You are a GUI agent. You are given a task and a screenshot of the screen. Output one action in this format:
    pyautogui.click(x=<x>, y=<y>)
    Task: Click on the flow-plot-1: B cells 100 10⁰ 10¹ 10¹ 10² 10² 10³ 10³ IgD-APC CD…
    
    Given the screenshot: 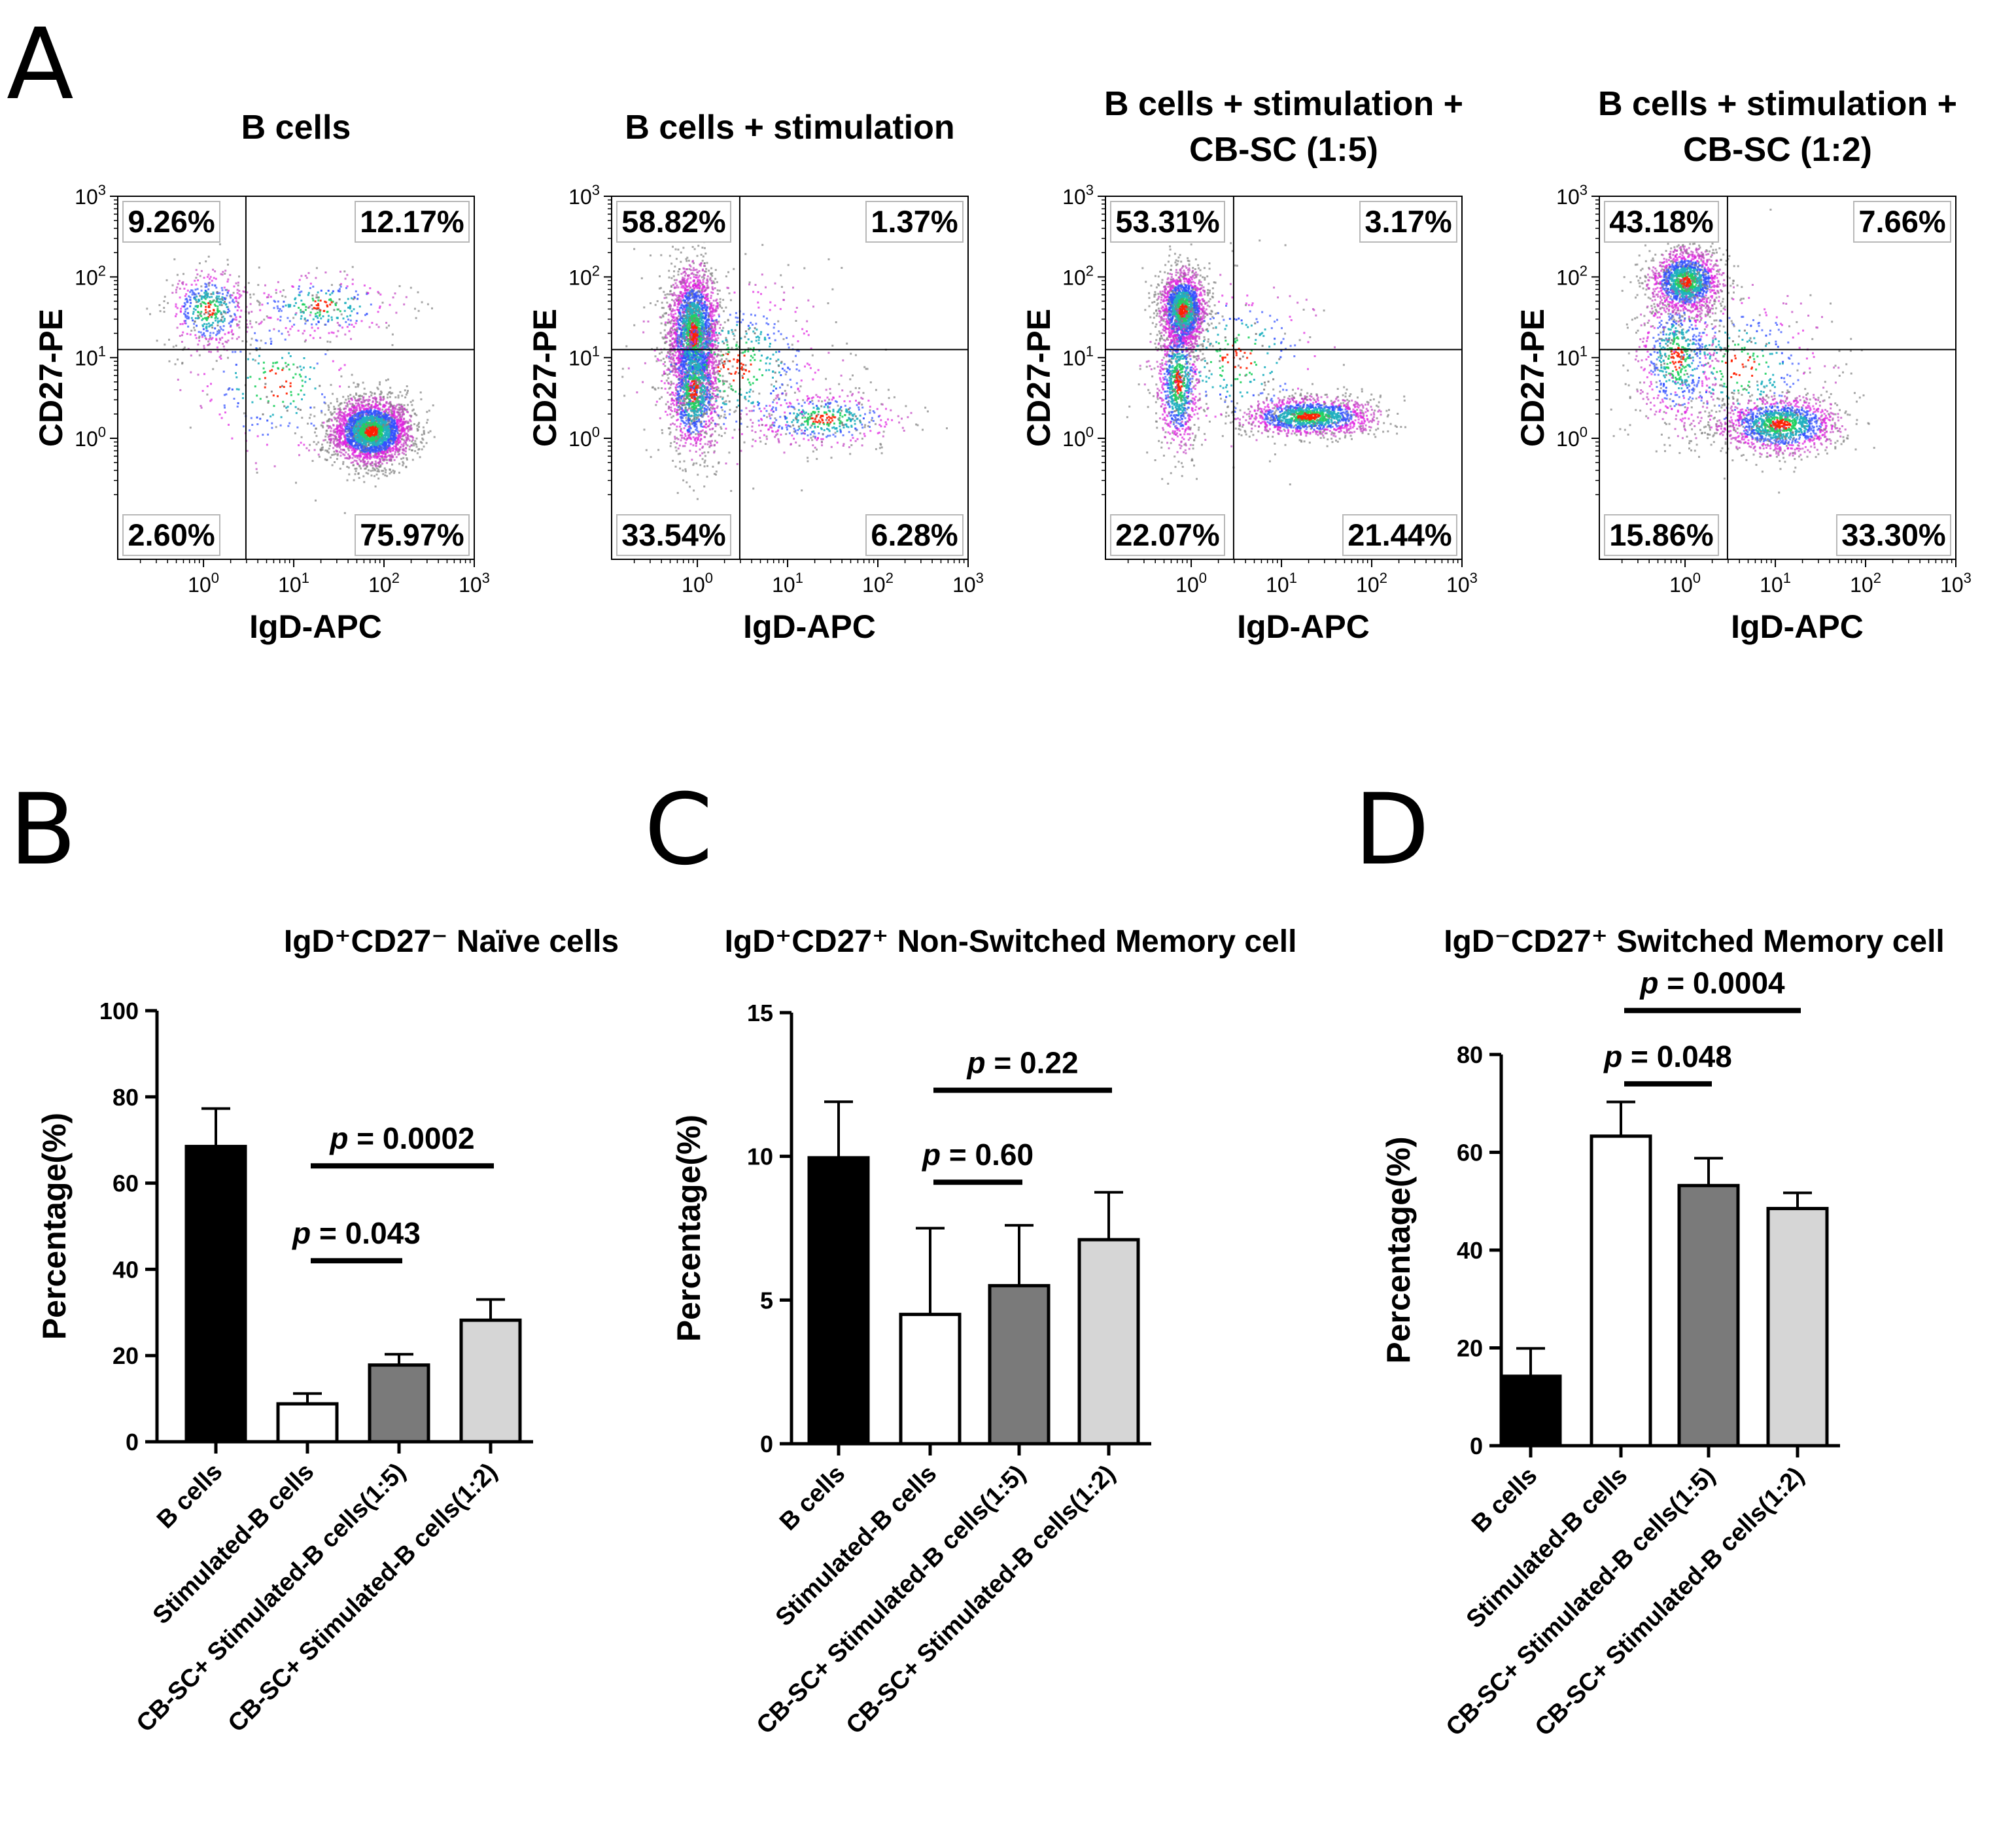 What is the action you would take?
    pyautogui.click(x=261, y=377)
    